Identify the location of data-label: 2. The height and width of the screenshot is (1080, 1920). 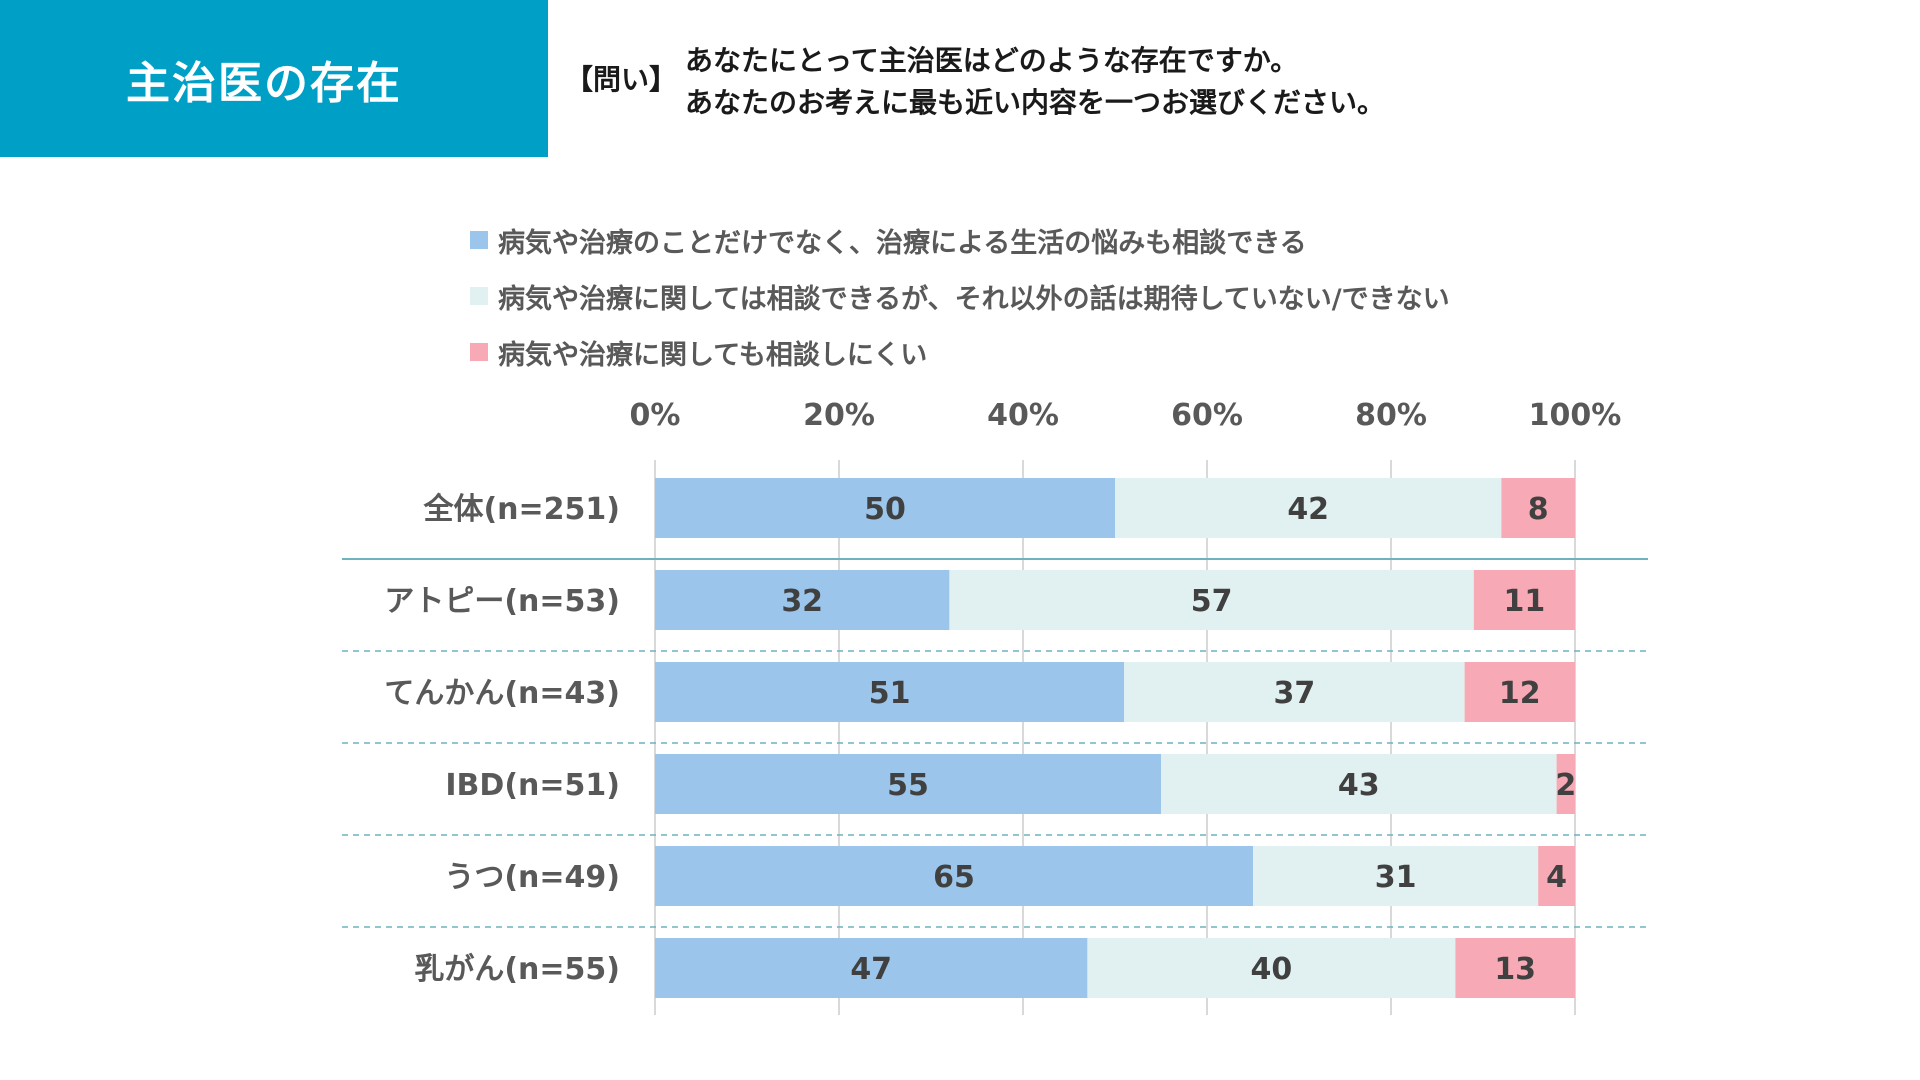
(1565, 785).